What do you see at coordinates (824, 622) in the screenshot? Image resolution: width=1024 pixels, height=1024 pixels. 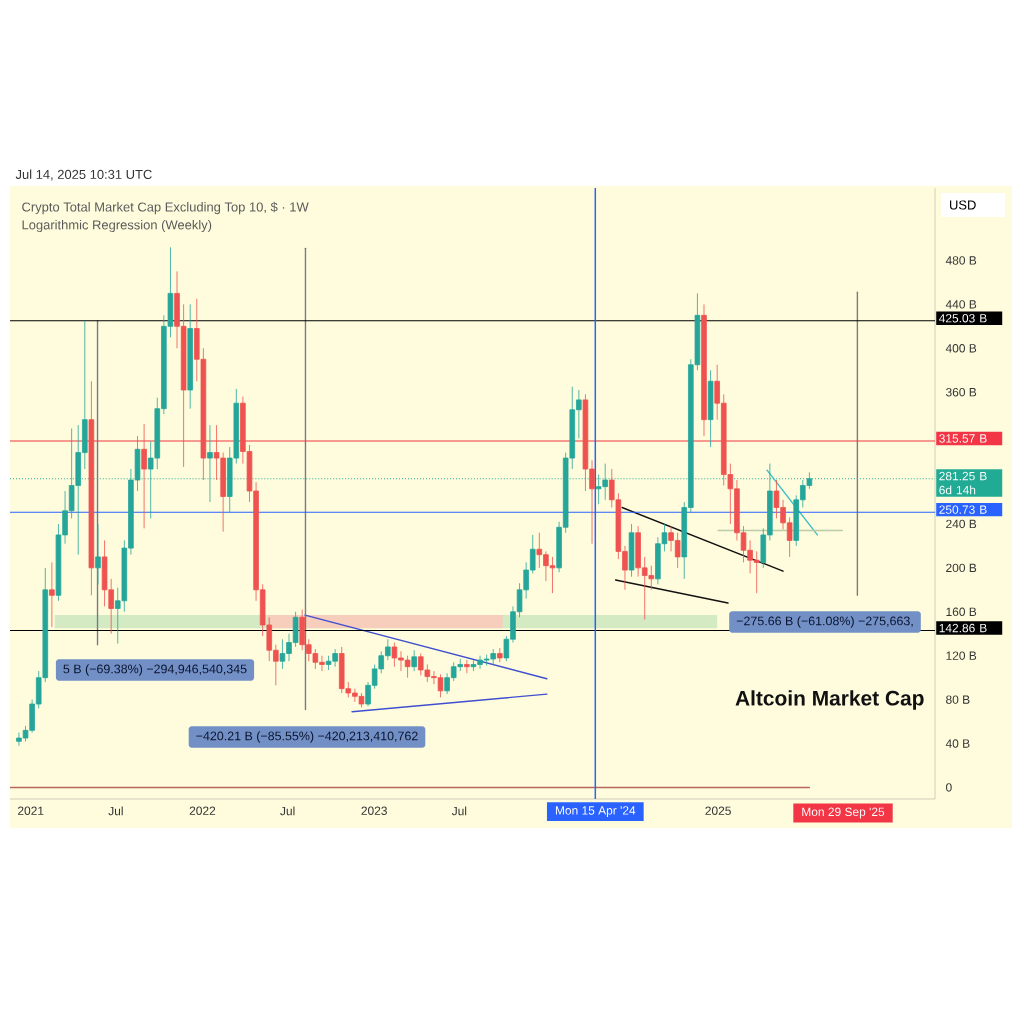 I see `annotation: −275.66 B (−61.08%) −275,663,` at bounding box center [824, 622].